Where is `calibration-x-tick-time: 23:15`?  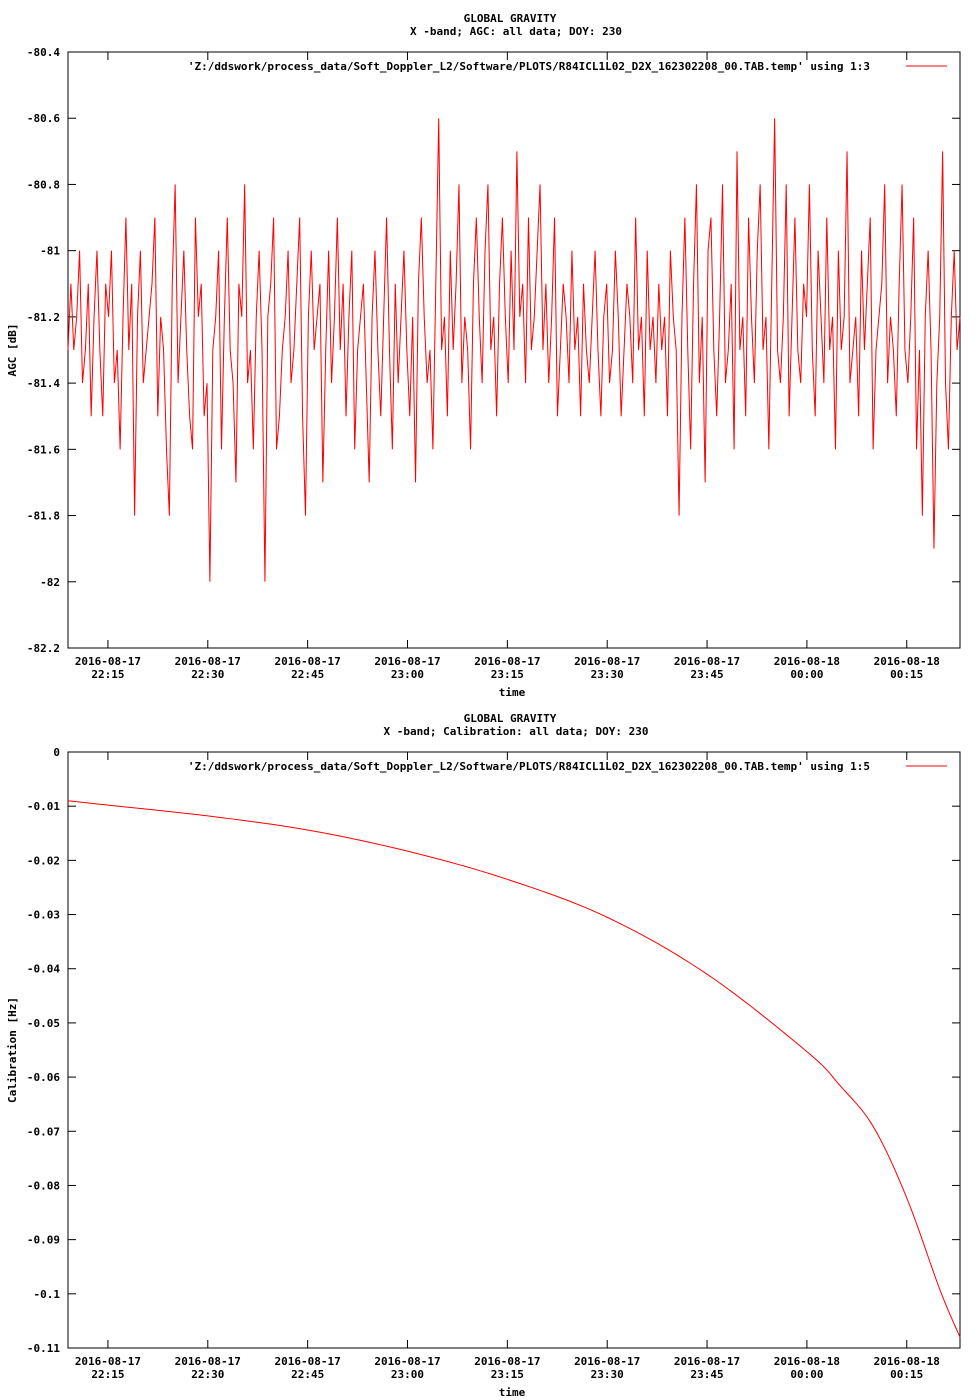
calibration-x-tick-time: 23:15 is located at coordinates (507, 1374).